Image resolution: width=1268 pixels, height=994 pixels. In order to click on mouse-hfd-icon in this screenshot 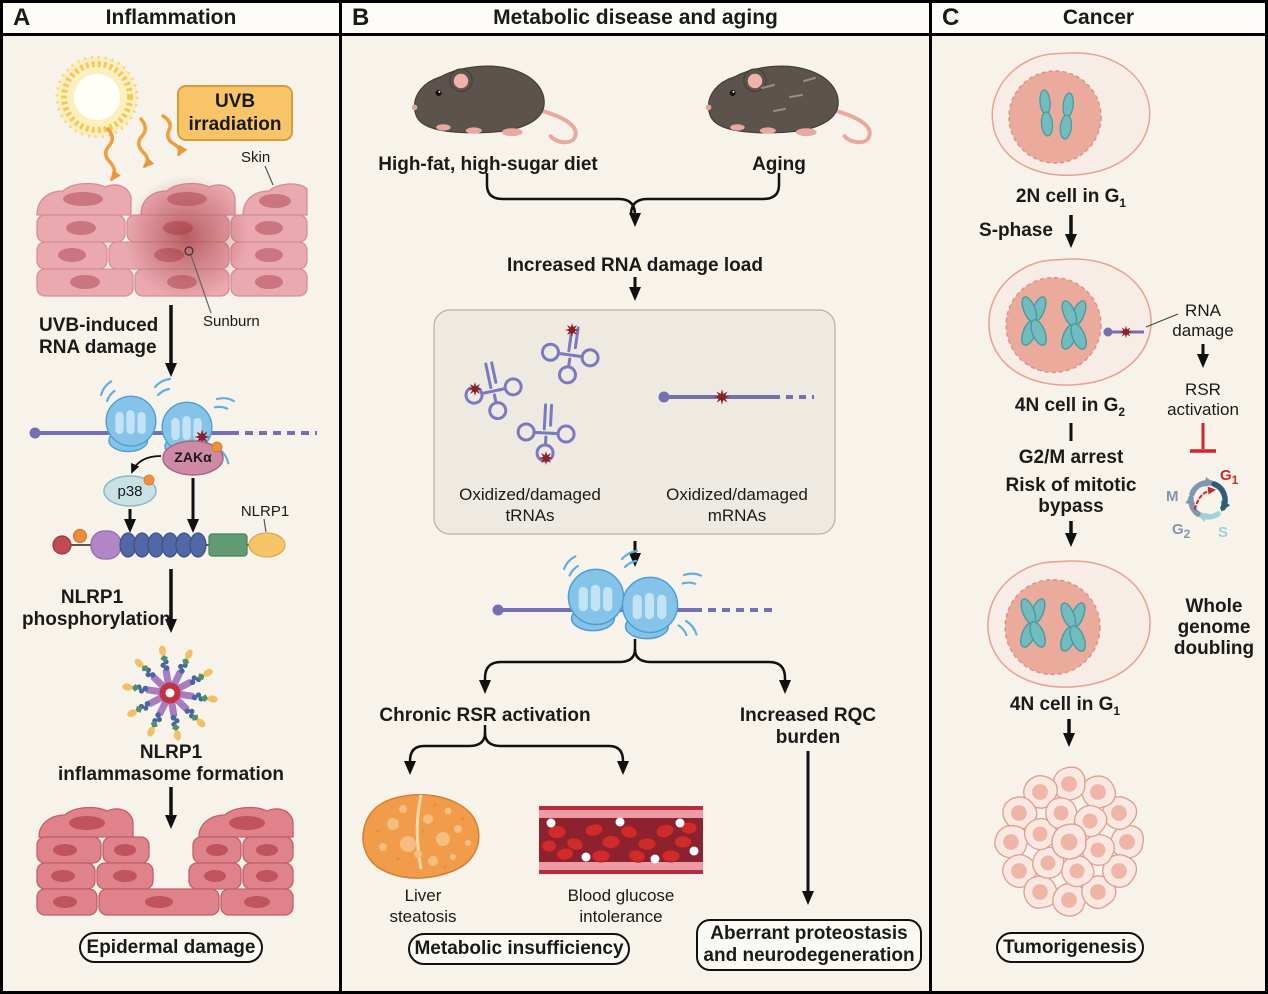, I will do `click(494, 104)`.